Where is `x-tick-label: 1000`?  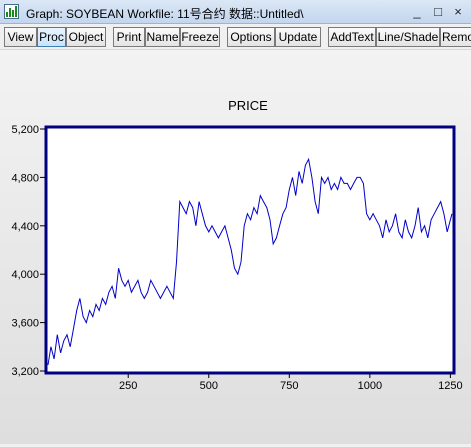 x-tick-label: 1000 is located at coordinates (370, 386).